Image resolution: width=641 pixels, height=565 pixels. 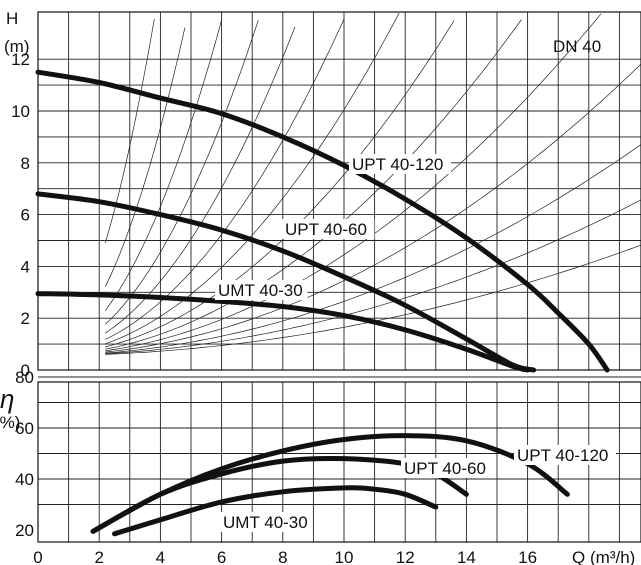 What do you see at coordinates (10, 422) in the screenshot?
I see `efficiency-axis-unit: (%)` at bounding box center [10, 422].